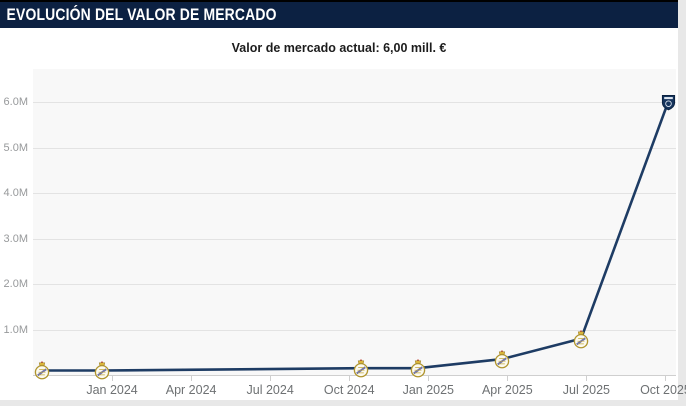 This screenshot has height=406, width=686. What do you see at coordinates (141, 14) in the screenshot?
I see `page-title: EVOLUCIÓN DEL VALOR DE MERCADO` at bounding box center [141, 14].